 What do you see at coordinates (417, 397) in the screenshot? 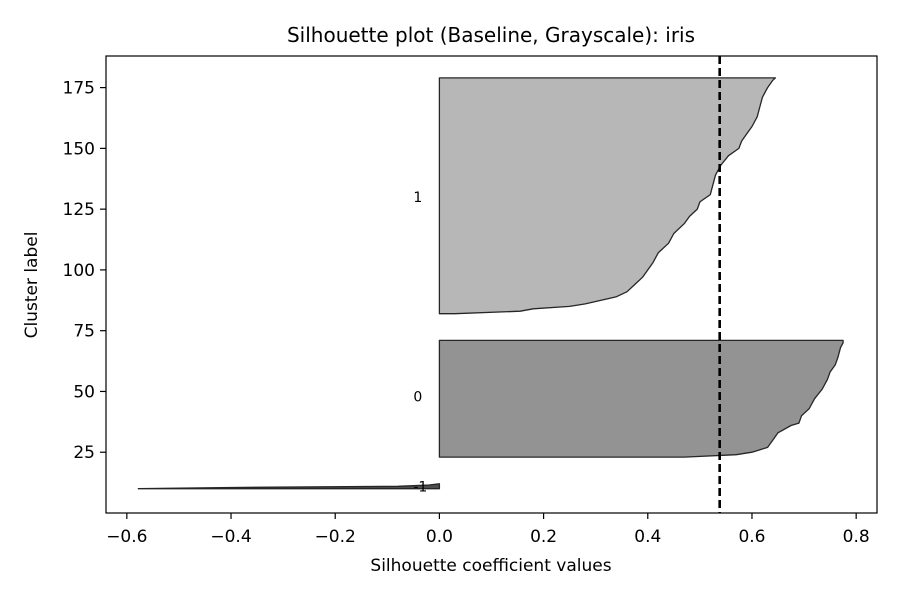
I see `cluster-label-1: 0` at bounding box center [417, 397].